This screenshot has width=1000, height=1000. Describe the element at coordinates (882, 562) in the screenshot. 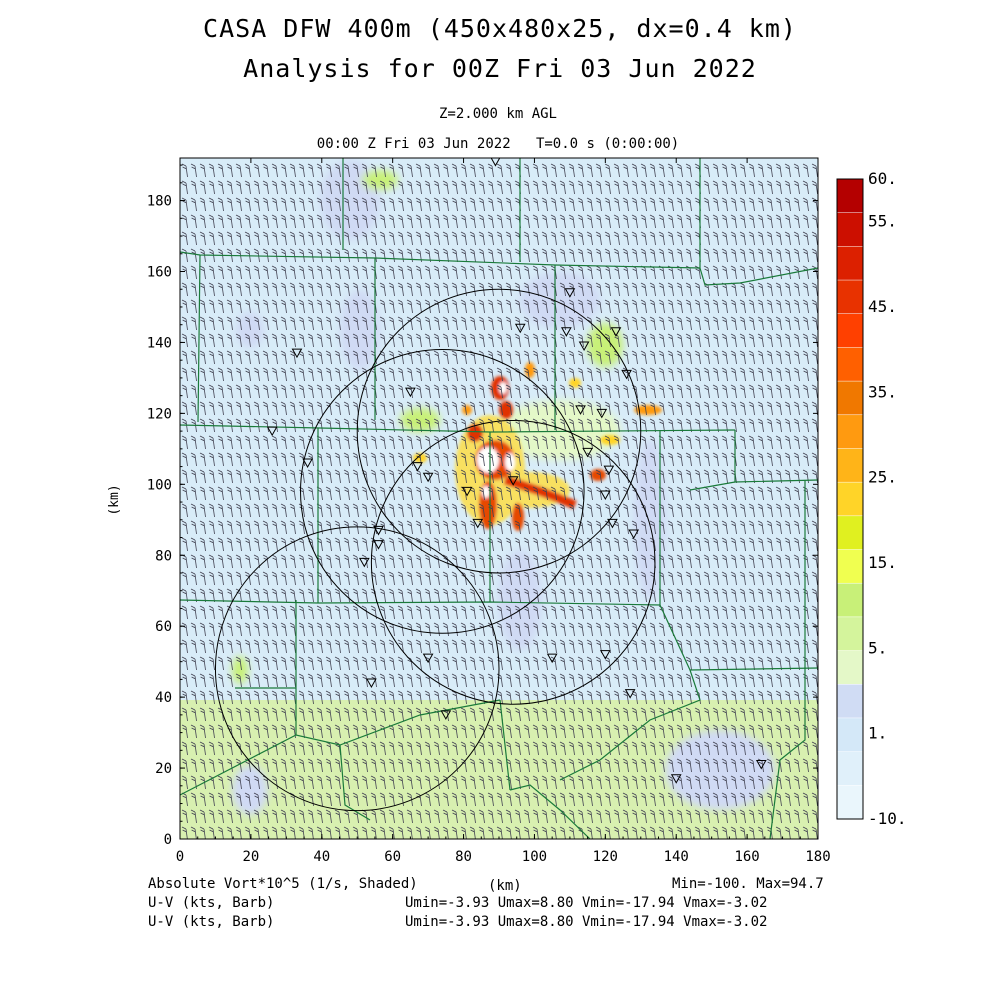

I see `colorbar-label: 15.` at that location.